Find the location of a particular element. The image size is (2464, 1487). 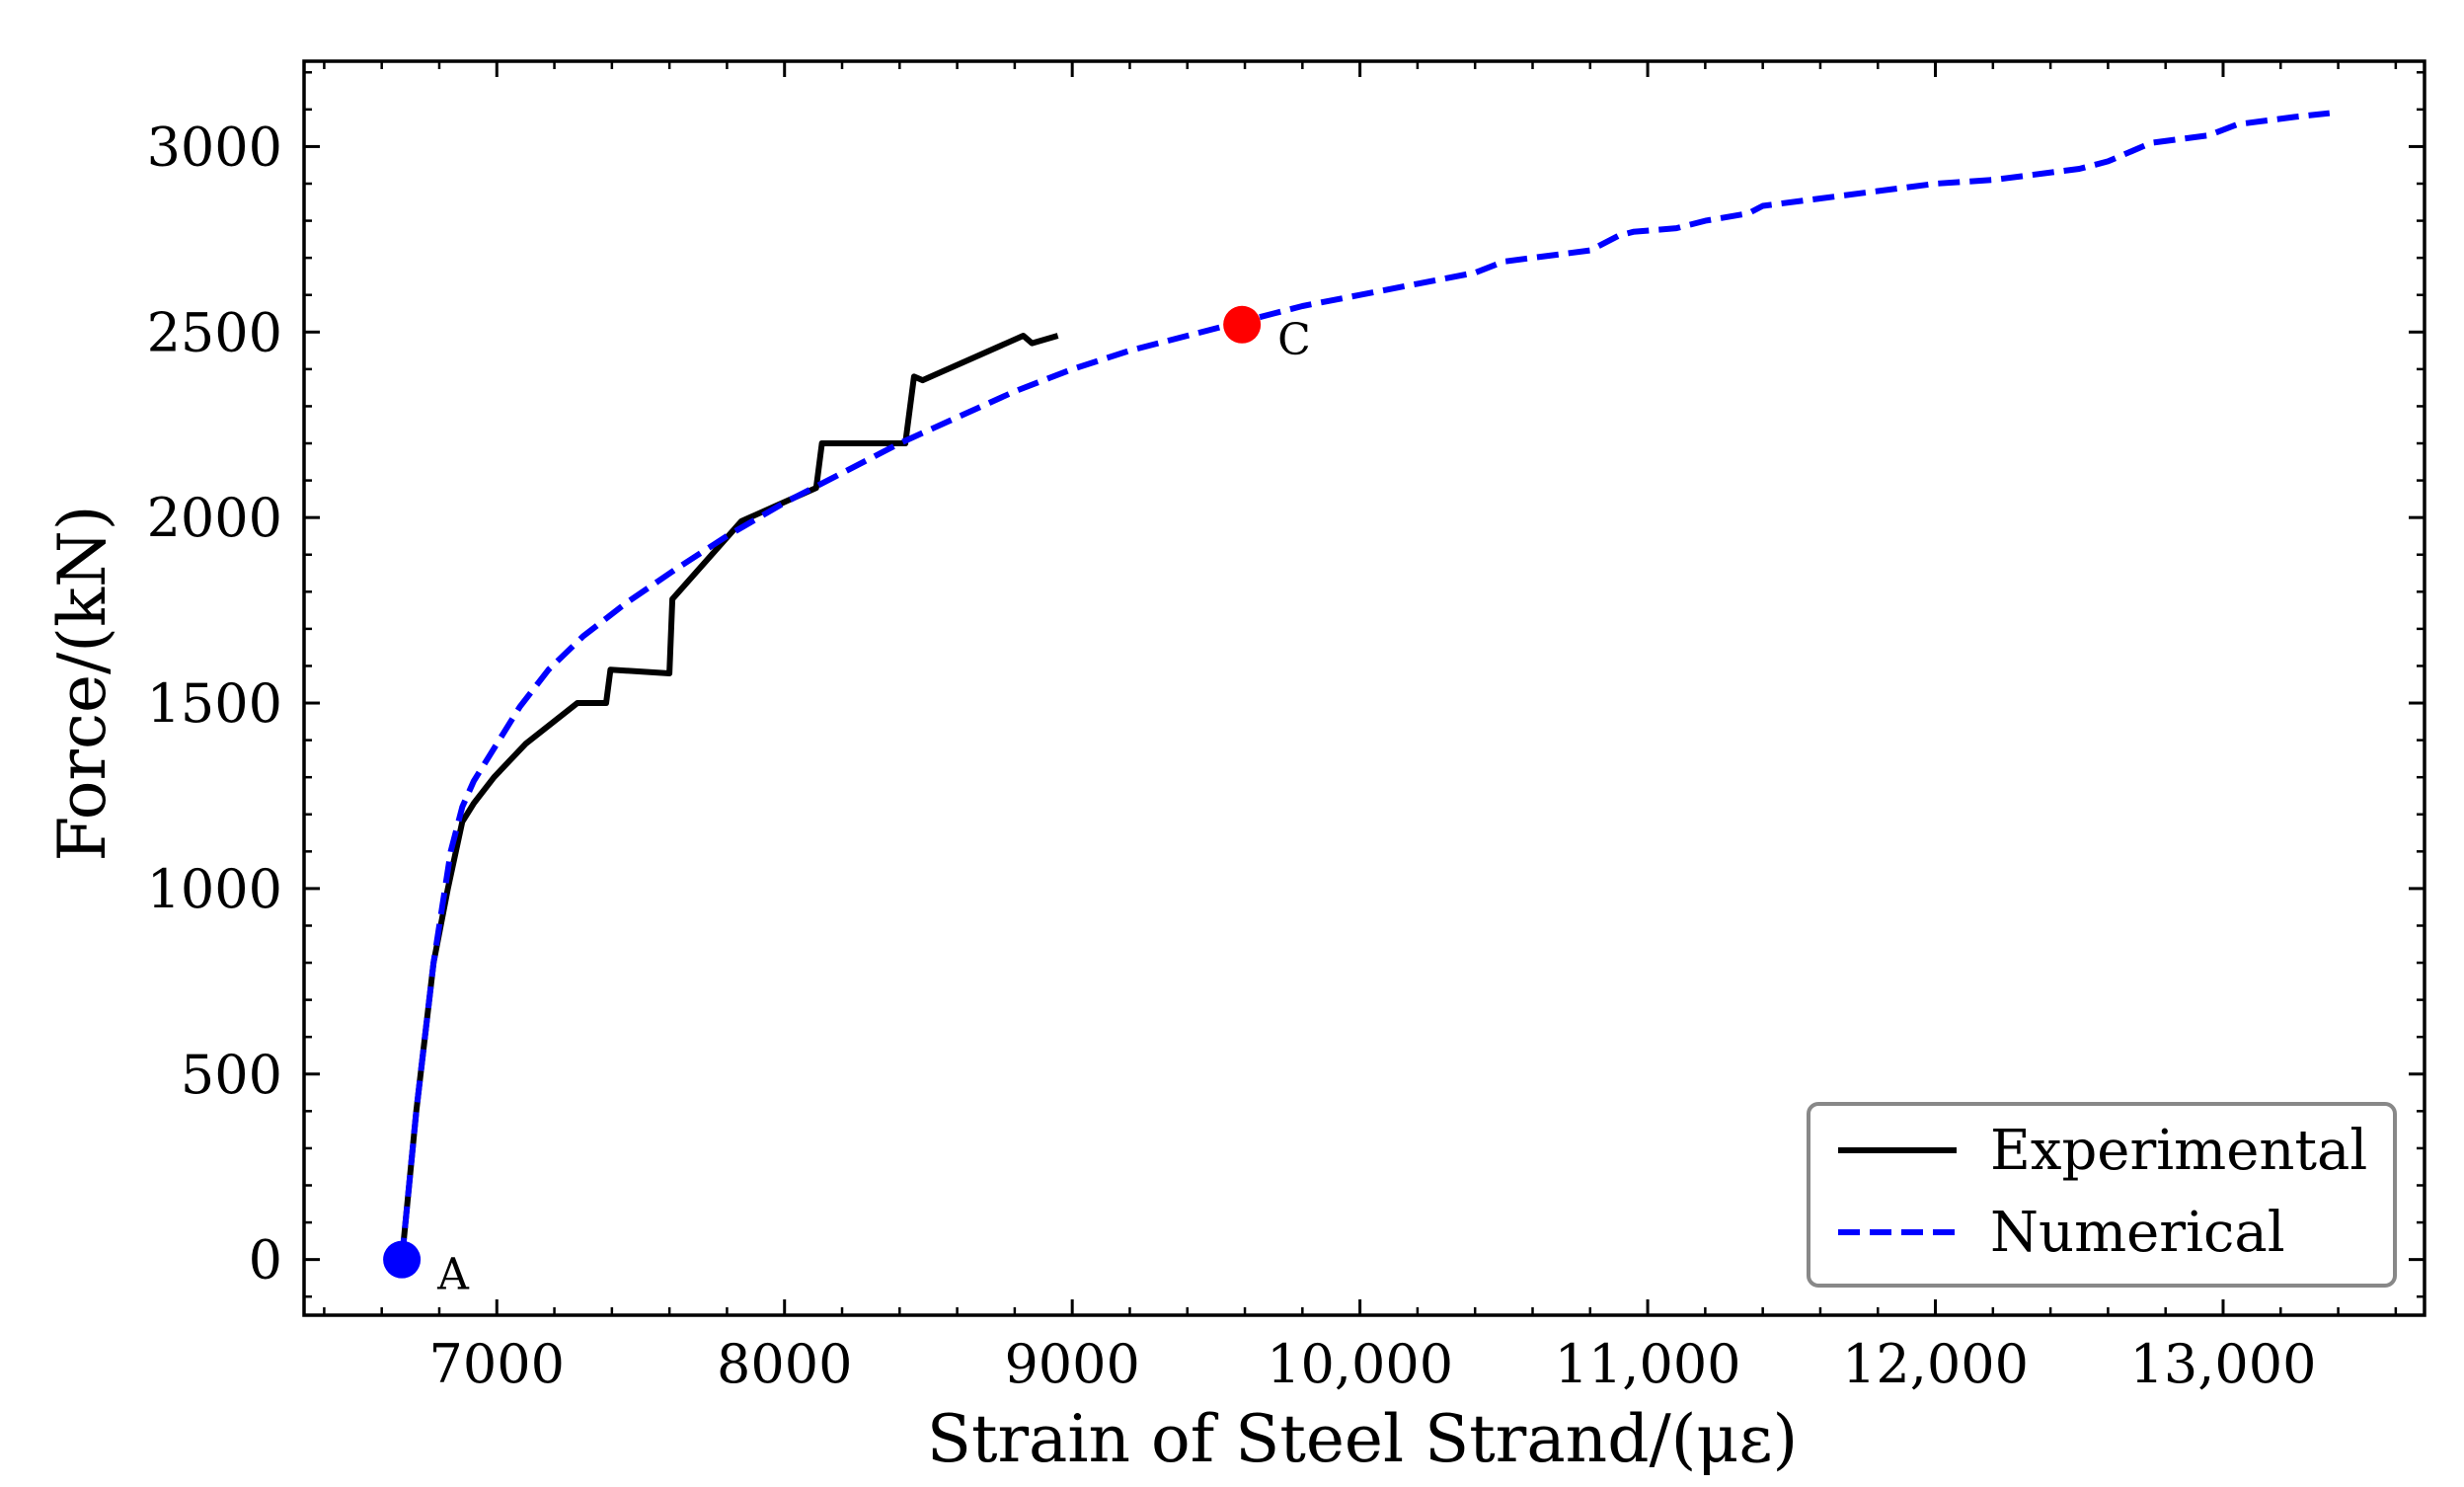

x-tick-label: 11,000 is located at coordinates (1648, 1364).